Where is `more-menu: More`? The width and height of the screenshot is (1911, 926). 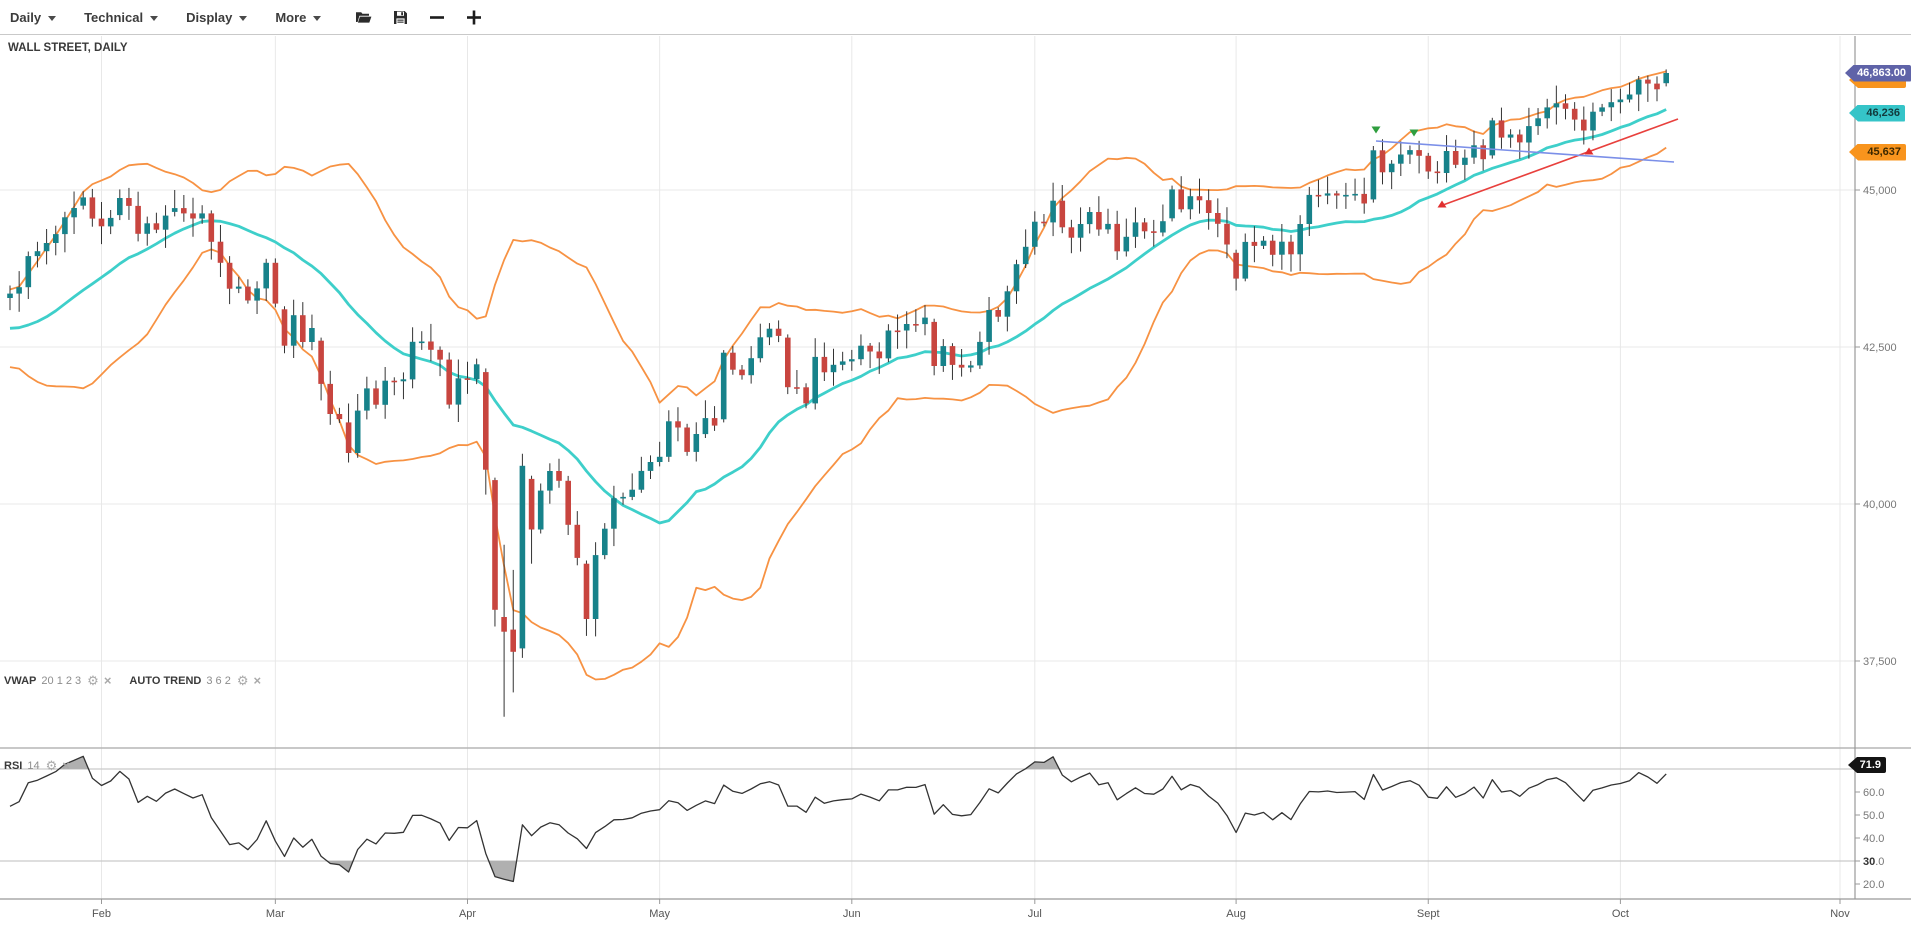
more-menu: More is located at coordinates (298, 17).